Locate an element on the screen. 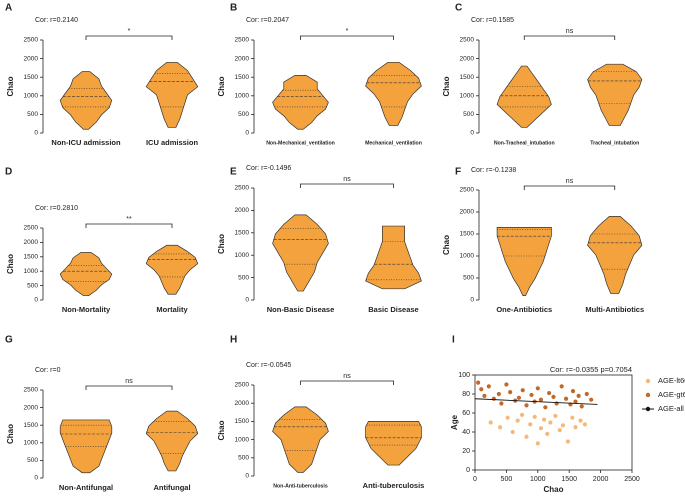 This screenshot has height=496, width=685. x-tick-label: Mechanical_ventilation is located at coordinates (393, 143).